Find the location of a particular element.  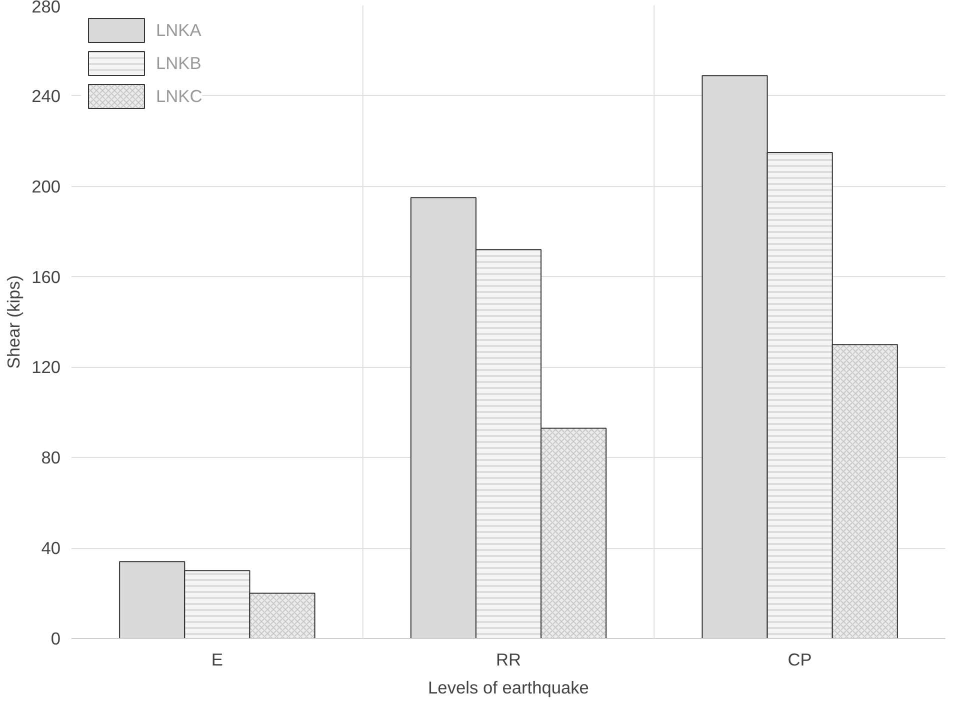

legend-label: LNKB is located at coordinates (179, 63).